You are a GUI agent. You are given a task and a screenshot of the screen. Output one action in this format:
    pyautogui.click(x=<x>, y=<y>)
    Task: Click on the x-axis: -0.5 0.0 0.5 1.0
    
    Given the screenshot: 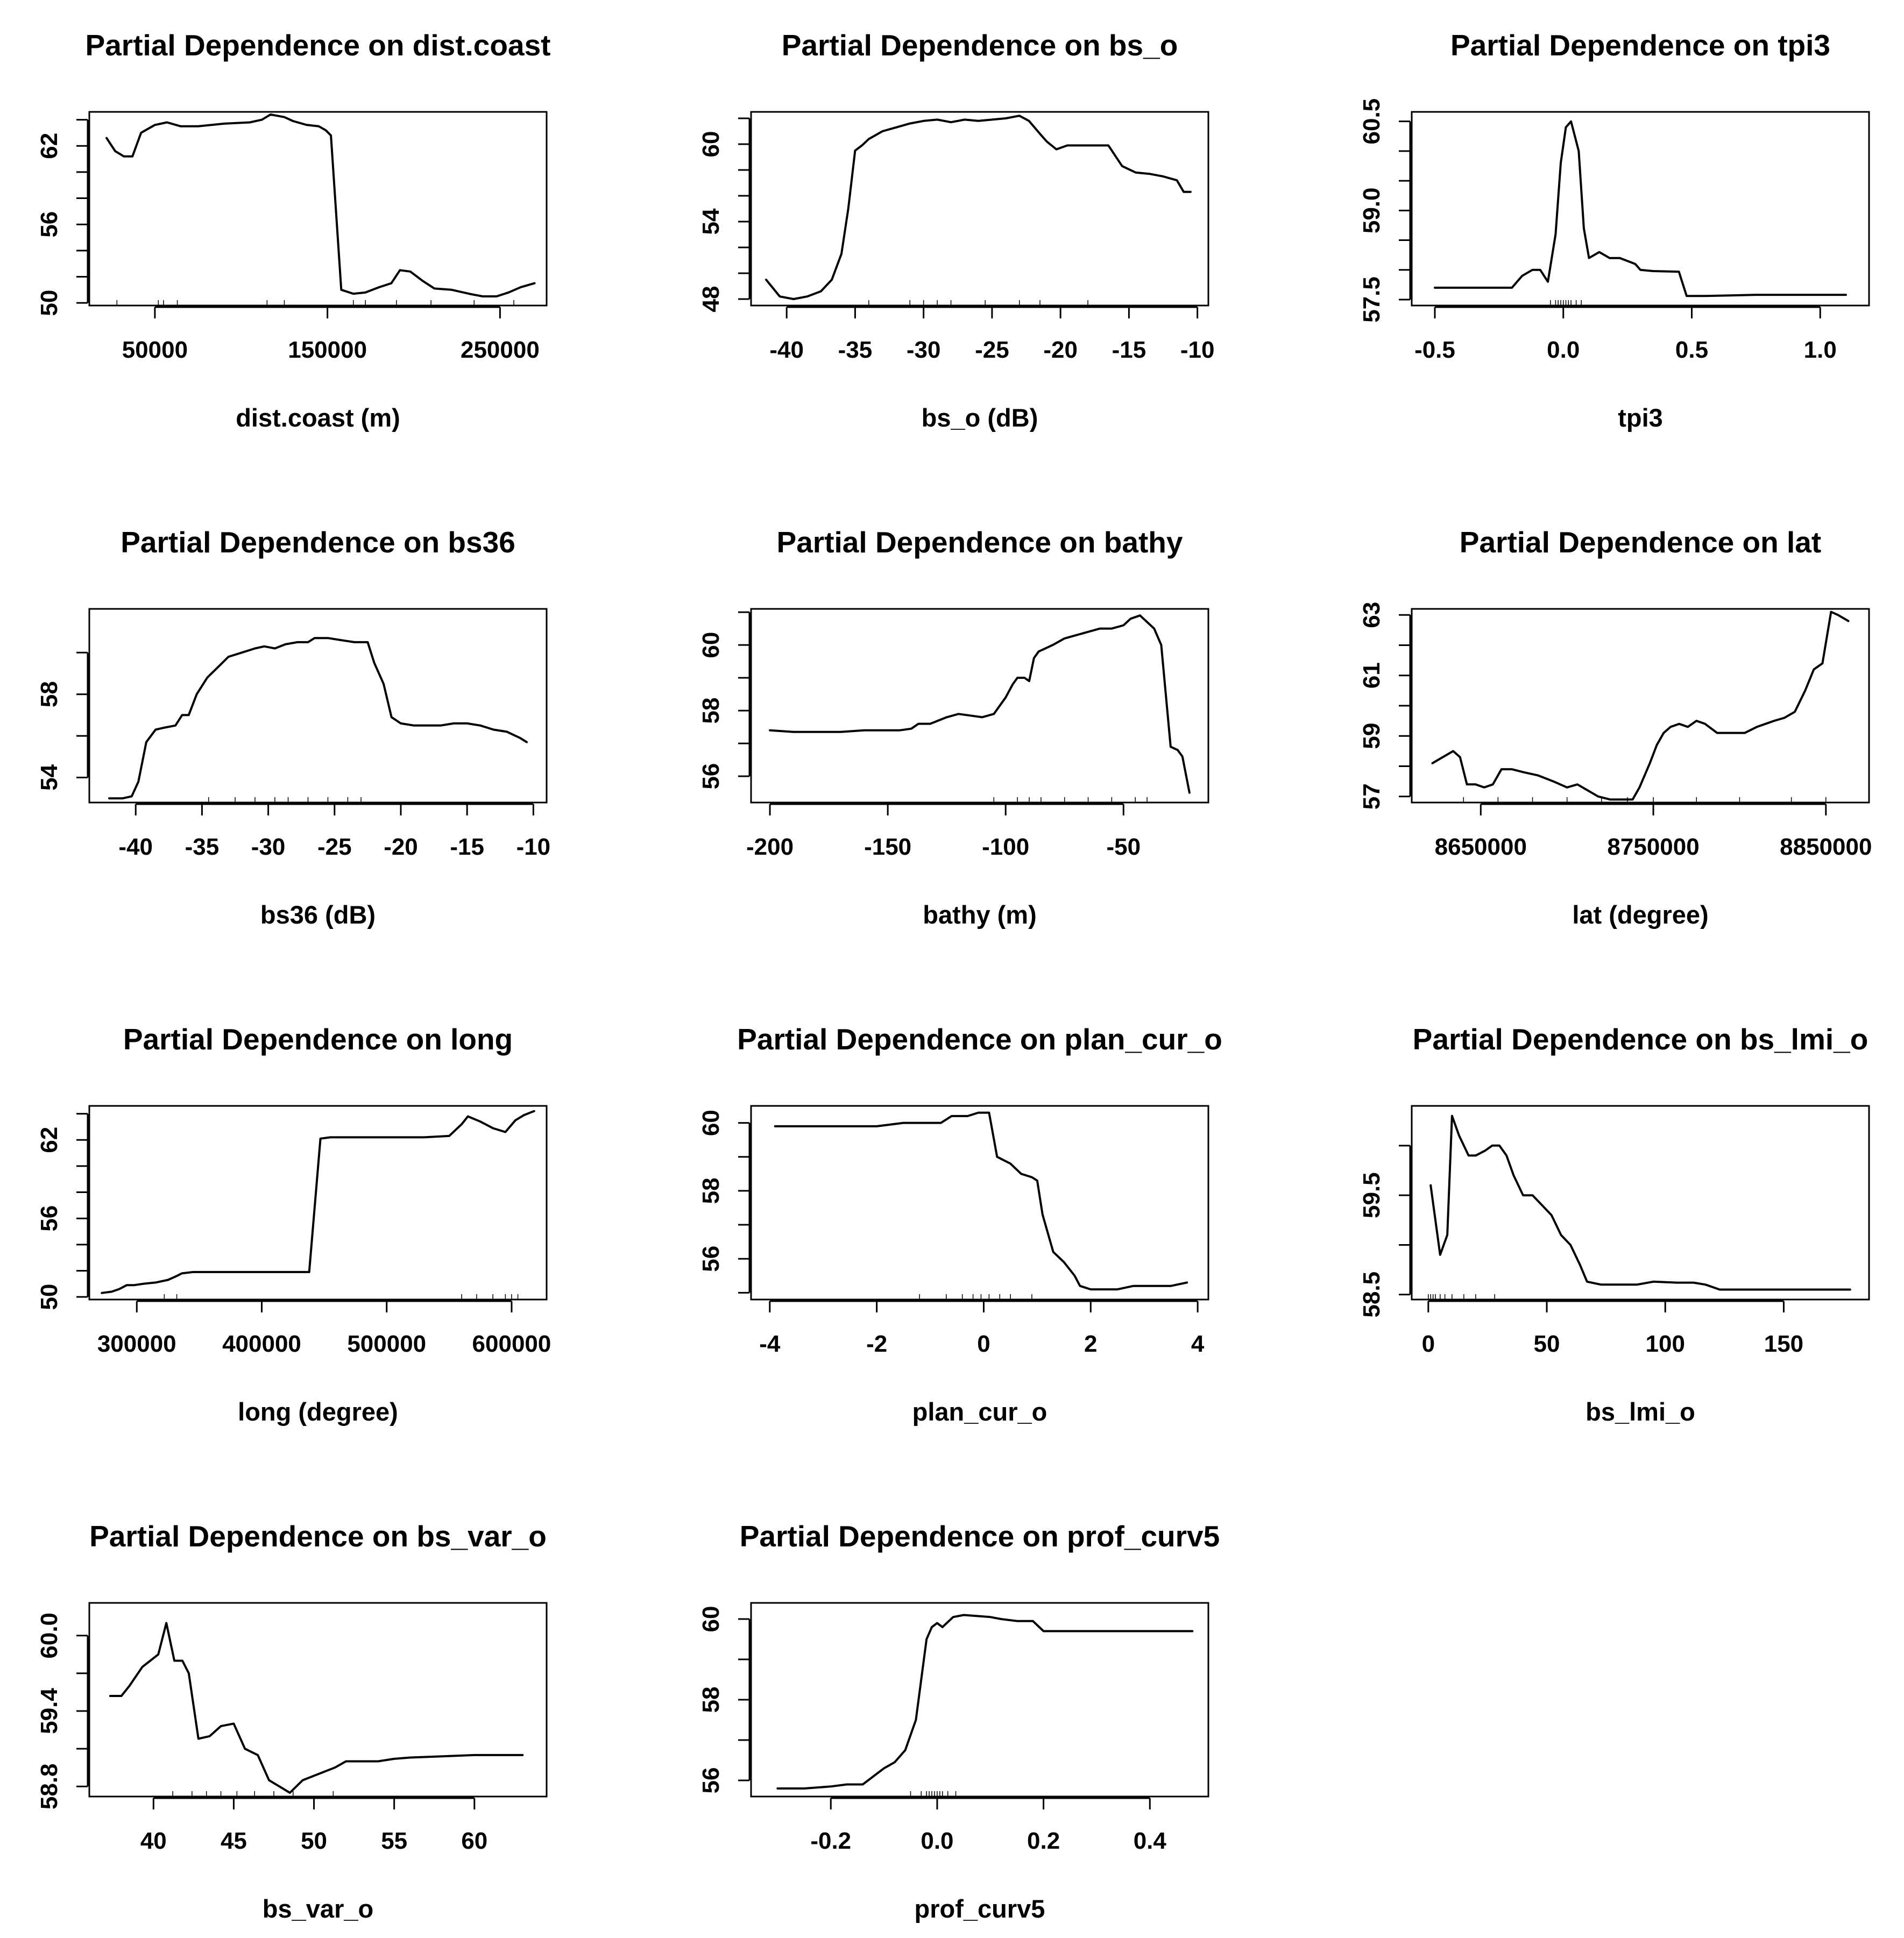 What is the action you would take?
    pyautogui.click(x=1625, y=334)
    